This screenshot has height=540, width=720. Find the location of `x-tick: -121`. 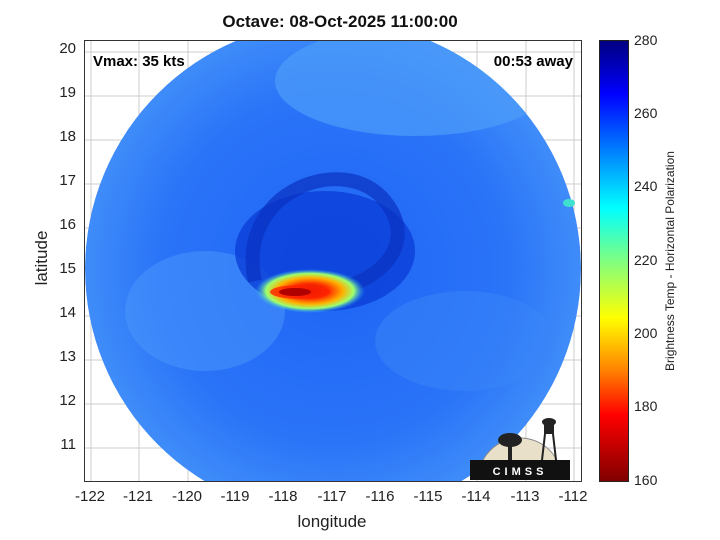

x-tick: -121 is located at coordinates (138, 496).